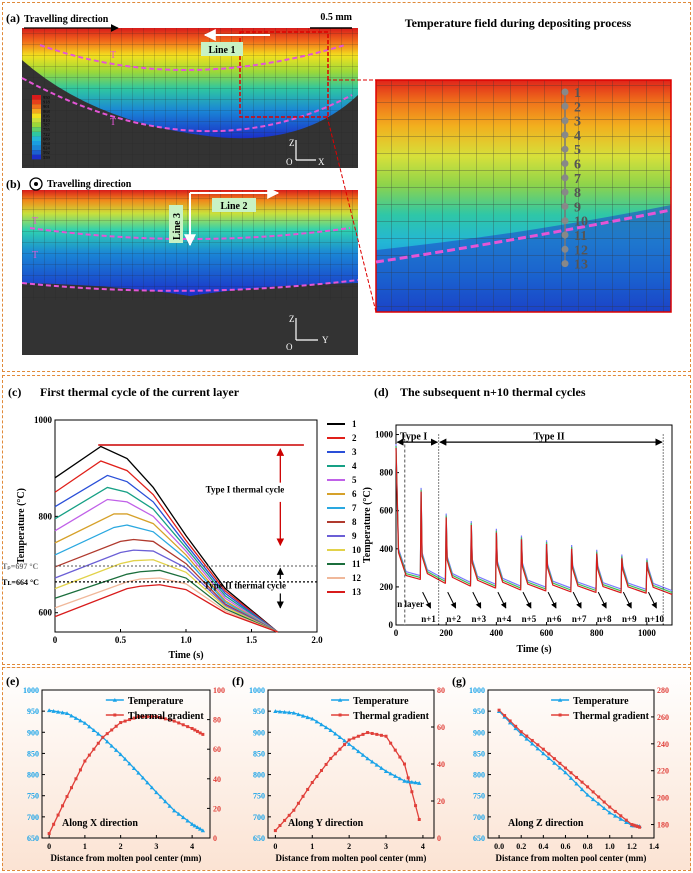 This screenshot has width=693, height=873. What do you see at coordinates (13, 184) in the screenshot?
I see `panel-b-label: (b)` at bounding box center [13, 184].